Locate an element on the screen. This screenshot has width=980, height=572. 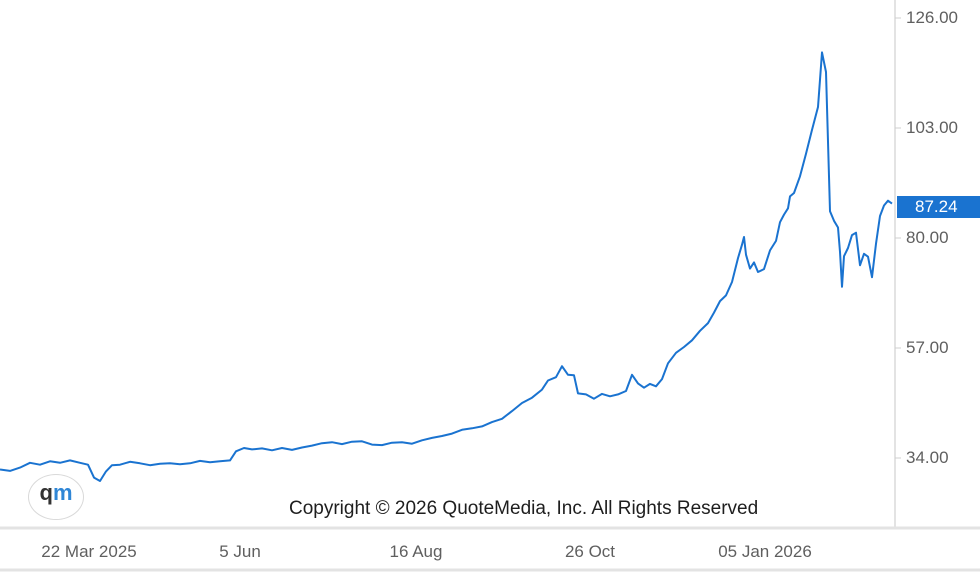
y-tick-label: 103.00 is located at coordinates (932, 127).